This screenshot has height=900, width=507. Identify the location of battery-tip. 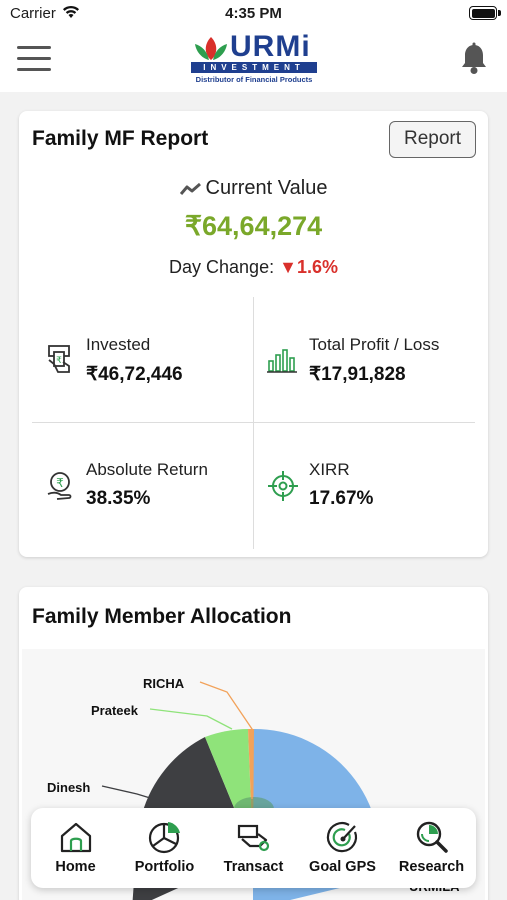
(499, 13).